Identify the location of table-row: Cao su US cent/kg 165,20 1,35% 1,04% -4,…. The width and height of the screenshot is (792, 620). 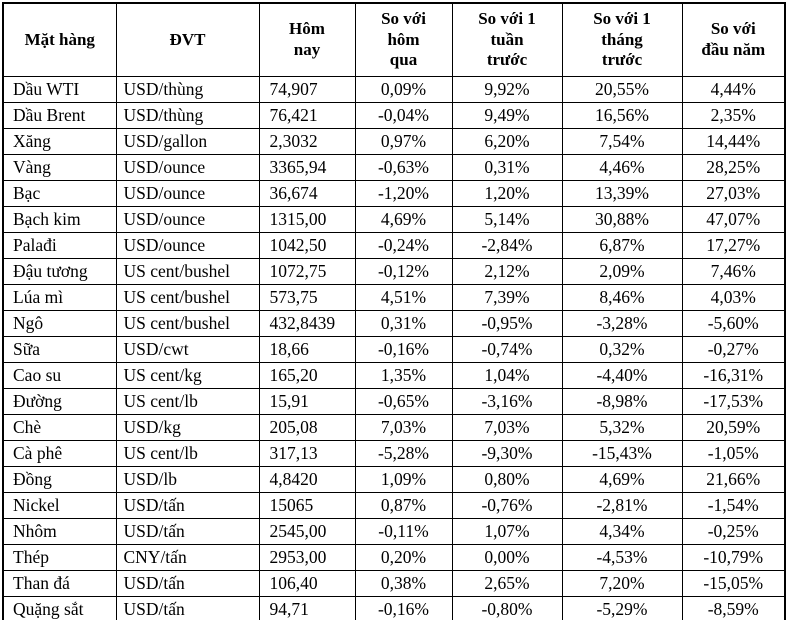
(394, 375).